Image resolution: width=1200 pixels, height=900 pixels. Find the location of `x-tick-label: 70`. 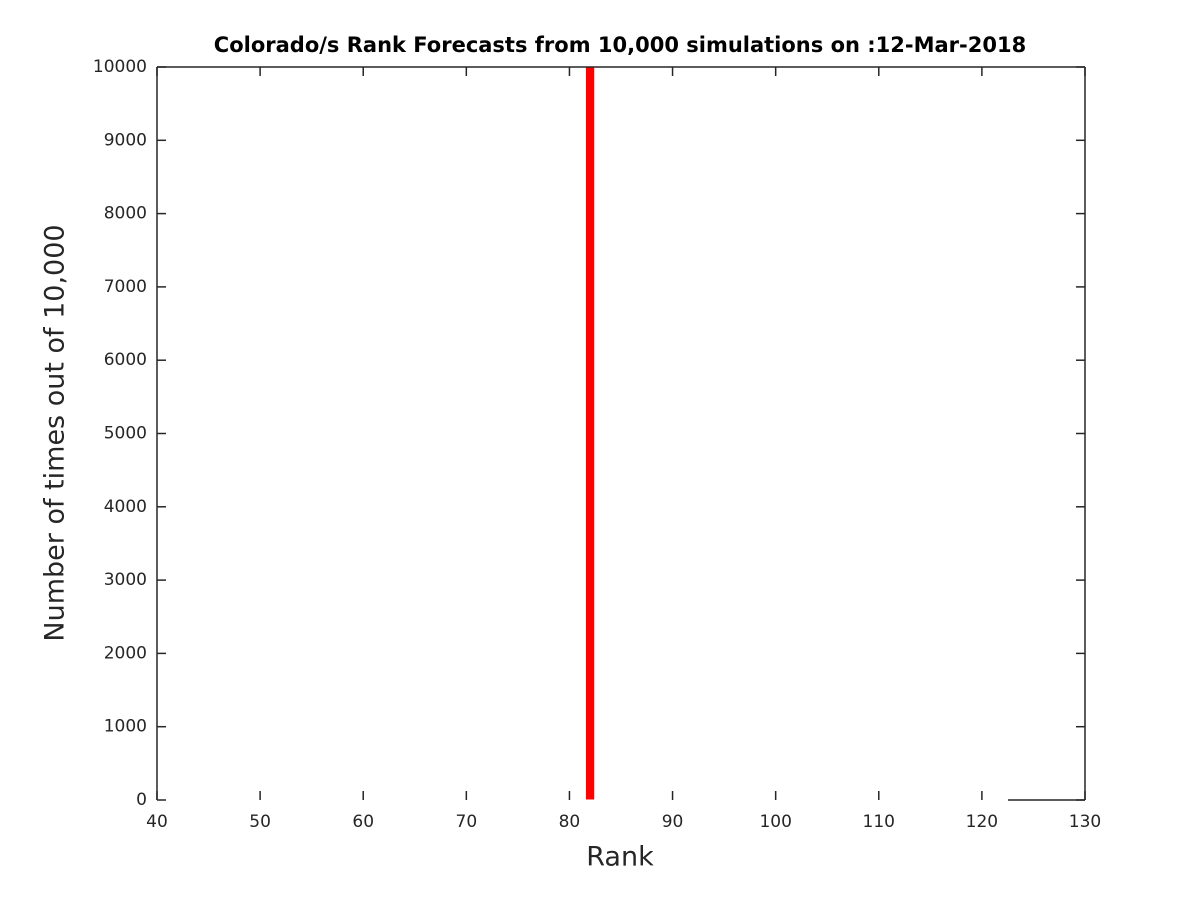

x-tick-label: 70 is located at coordinates (467, 822).